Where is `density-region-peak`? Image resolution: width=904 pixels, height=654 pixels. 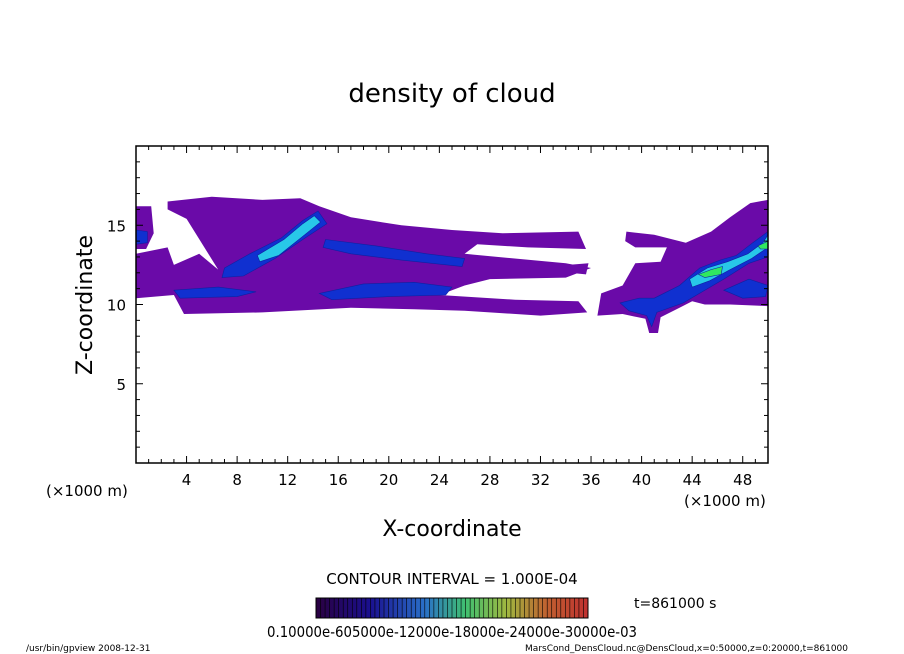 density-region-peak is located at coordinates (710, 272).